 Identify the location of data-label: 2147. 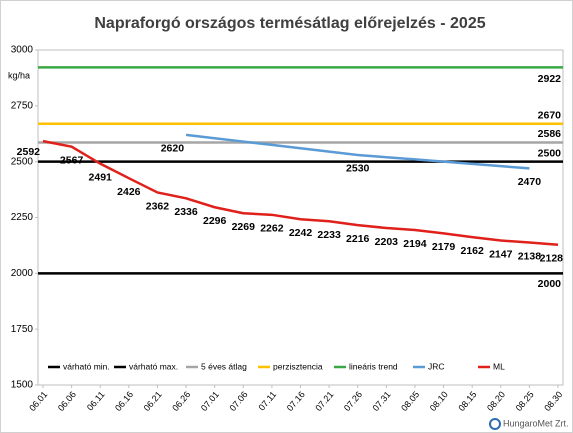
(501, 254).